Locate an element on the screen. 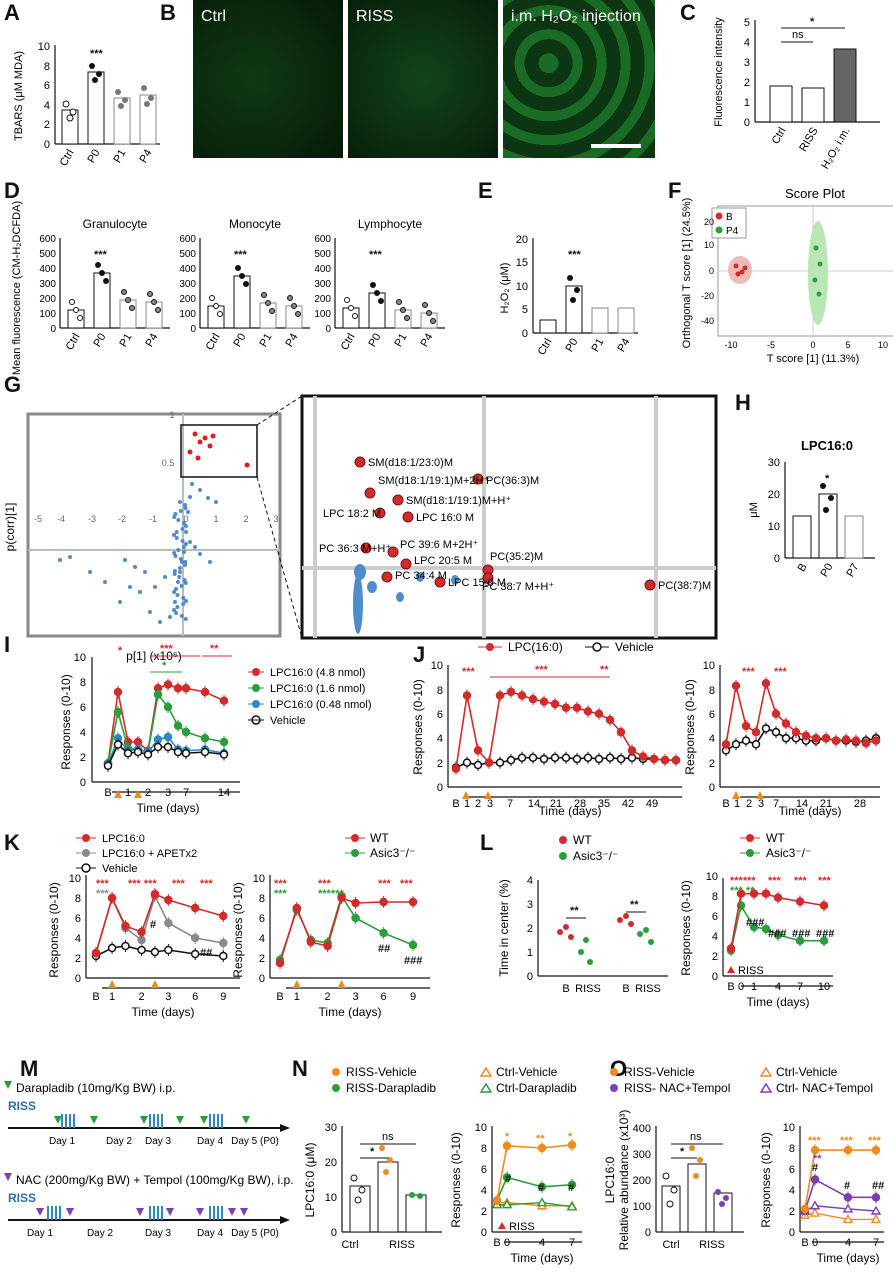  e-ytick: 10 is located at coordinates (522, 287).